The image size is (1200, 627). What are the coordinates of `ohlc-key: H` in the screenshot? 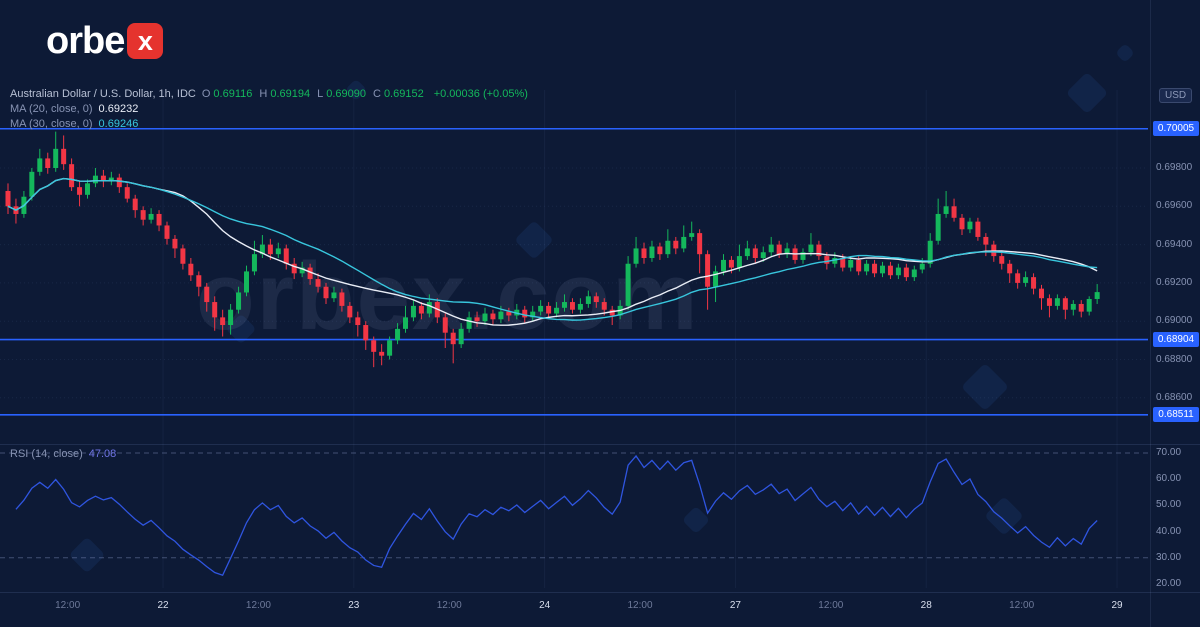 It's located at (263, 94).